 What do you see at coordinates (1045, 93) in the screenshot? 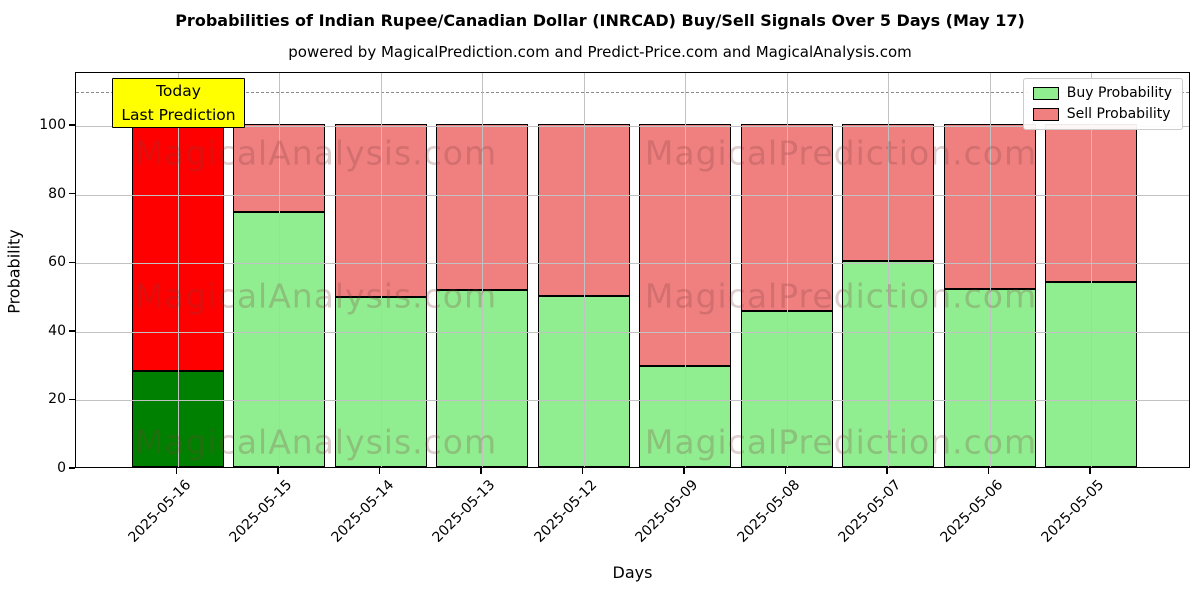
I see `buy-swatch-icon` at bounding box center [1045, 93].